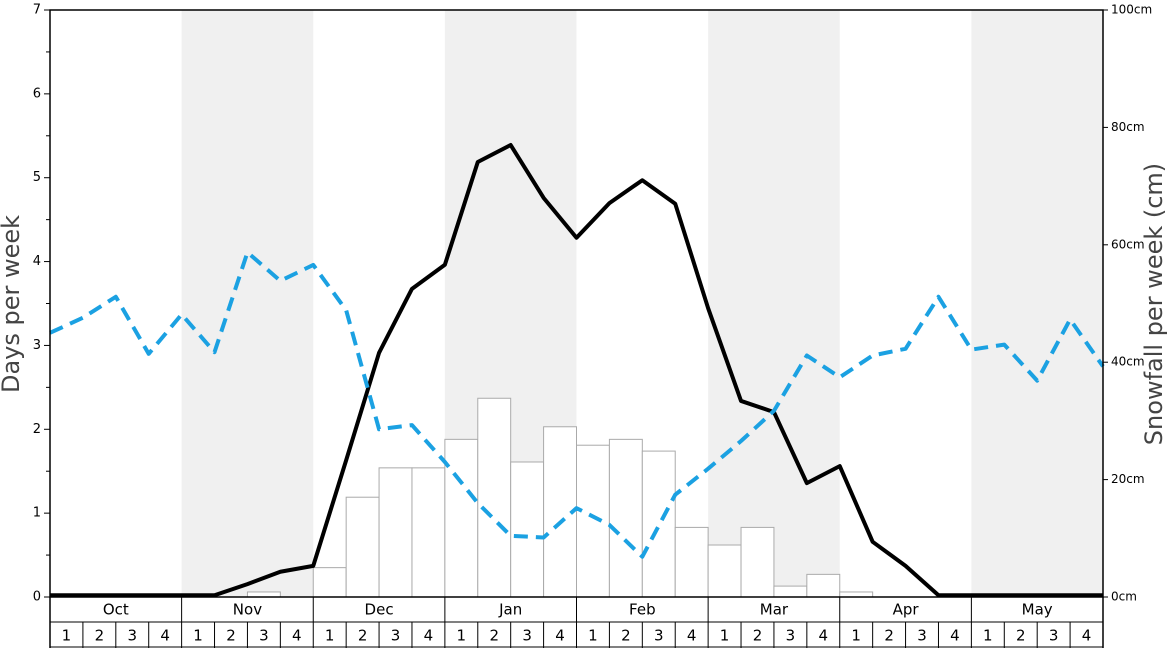 This screenshot has height=648, width=1168. What do you see at coordinates (1128, 127) in the screenshot?
I see `y2-tick-label: 80cm` at bounding box center [1128, 127].